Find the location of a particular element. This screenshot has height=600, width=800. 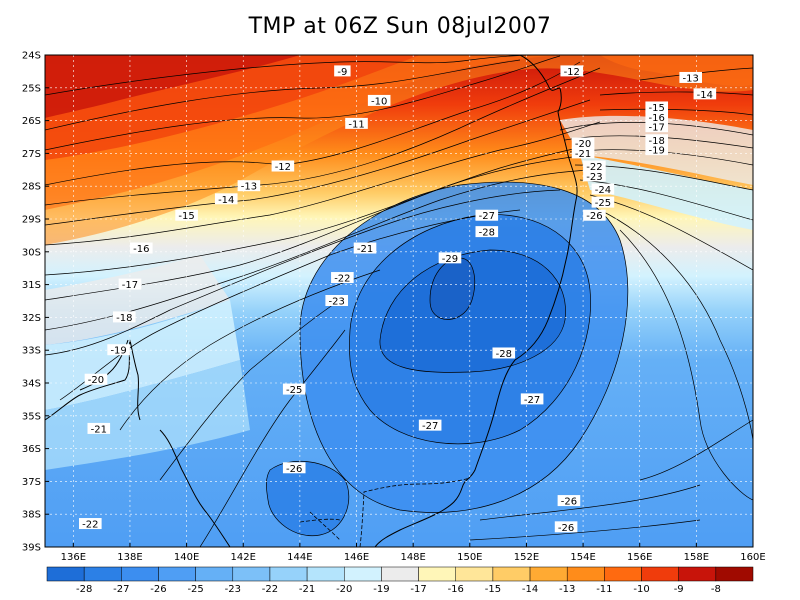

contour-label: -27 is located at coordinates (487, 215).